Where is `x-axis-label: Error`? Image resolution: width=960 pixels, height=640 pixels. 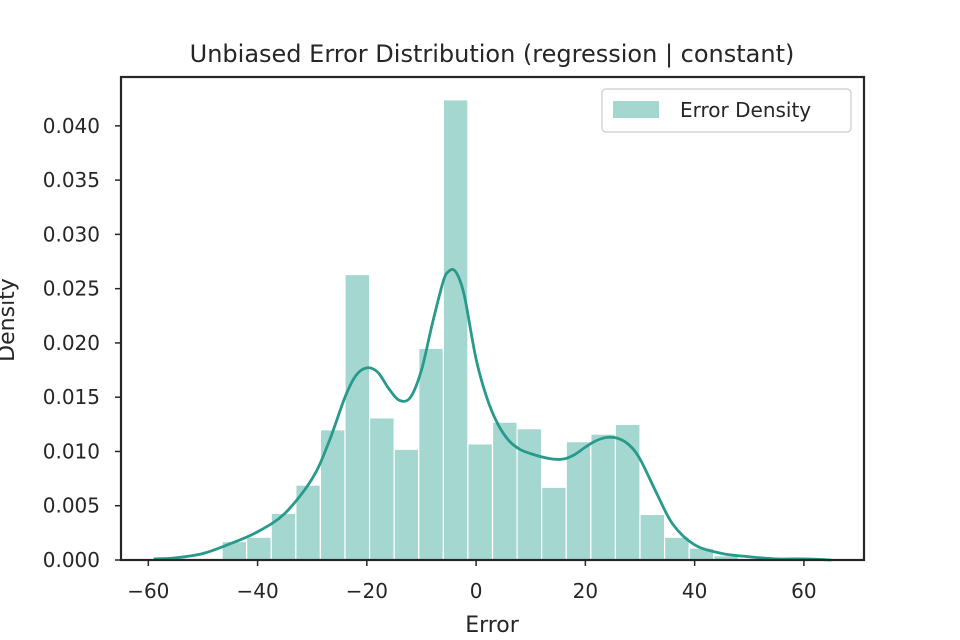
x-axis-label: Error is located at coordinates (492, 625).